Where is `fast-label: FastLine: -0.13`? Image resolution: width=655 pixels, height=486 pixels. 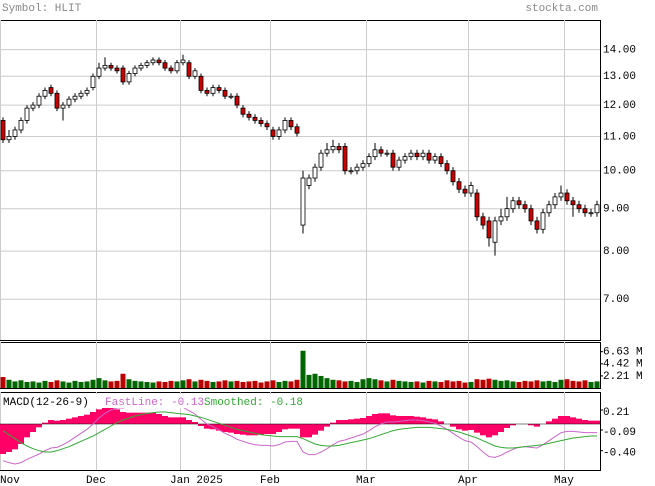
fast-label: FastLine: -0.13 is located at coordinates (154, 403).